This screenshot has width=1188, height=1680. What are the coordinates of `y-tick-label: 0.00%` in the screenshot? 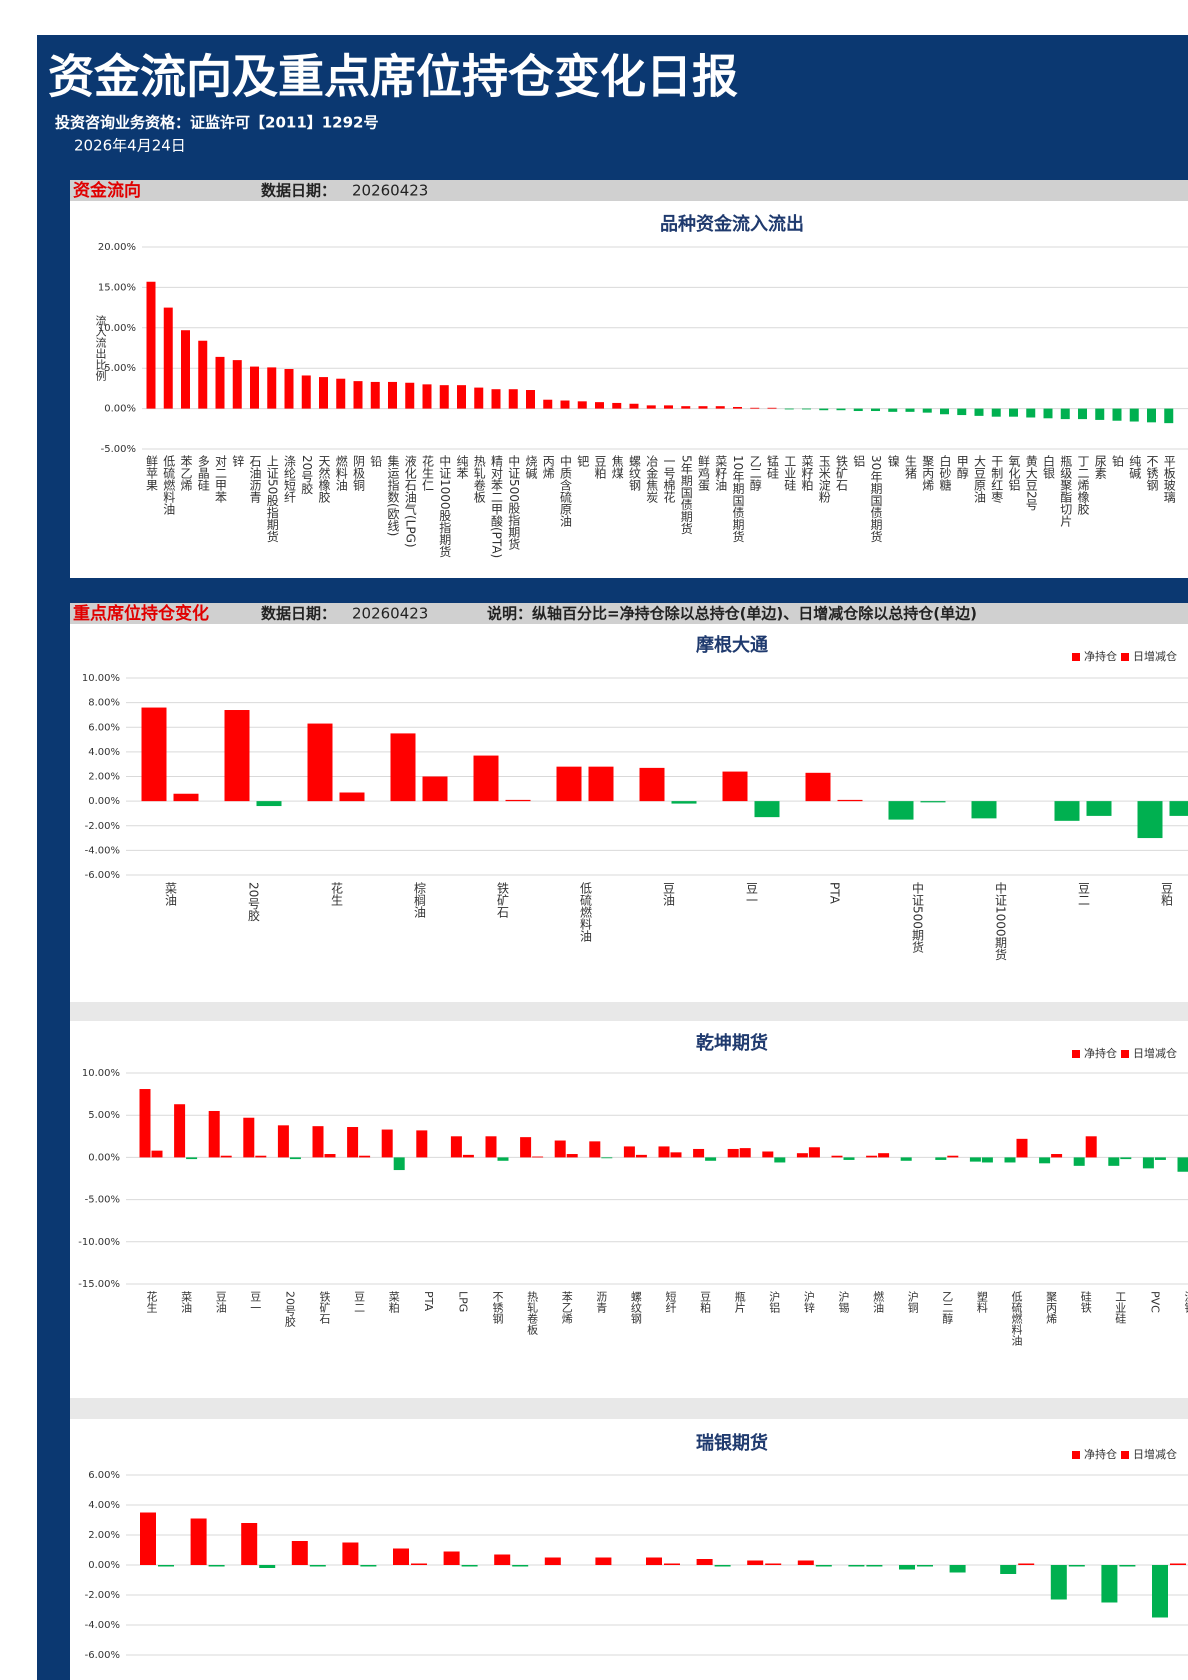 It's located at (120, 409).